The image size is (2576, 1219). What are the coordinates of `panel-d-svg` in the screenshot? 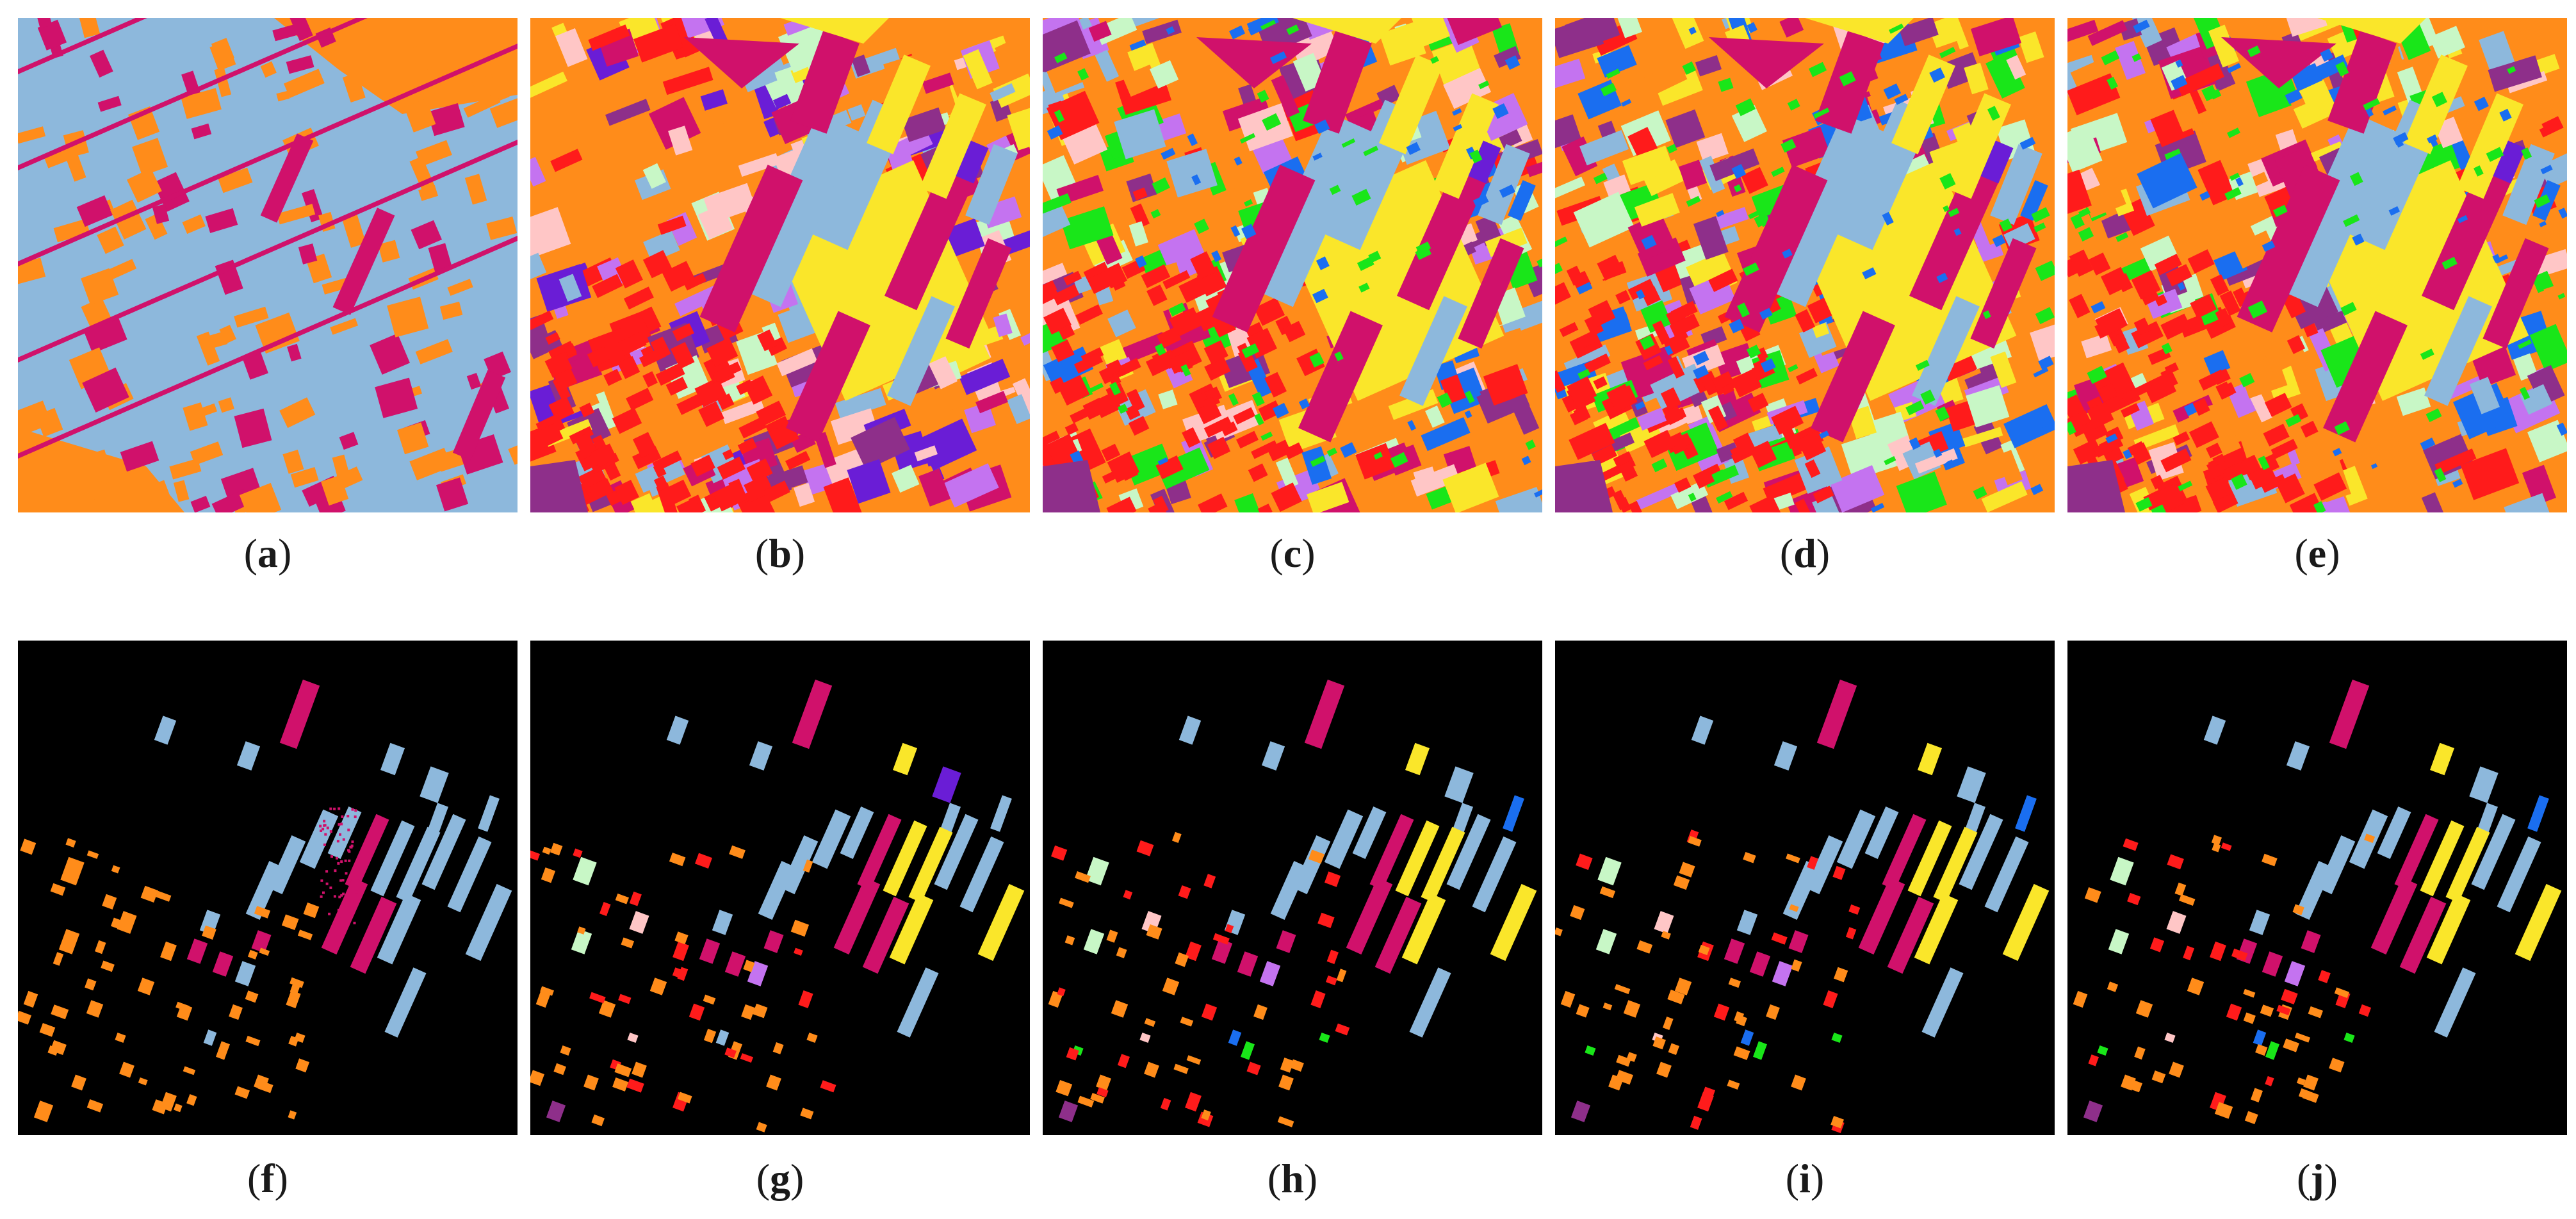 It's located at (1805, 265).